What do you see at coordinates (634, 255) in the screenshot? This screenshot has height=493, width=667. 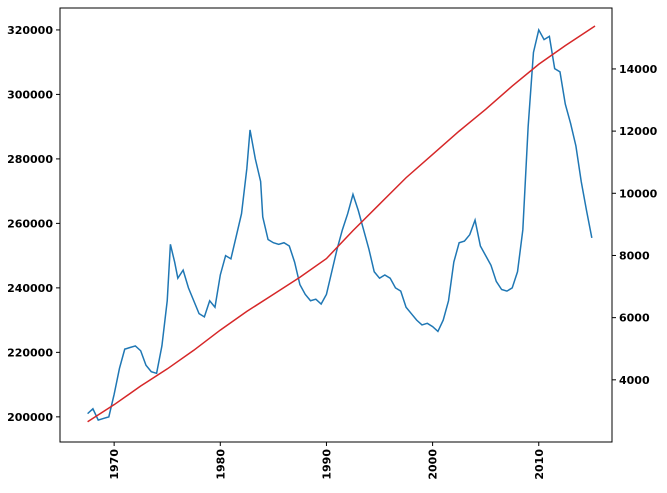 I see `y2-tick-label: 8000` at bounding box center [634, 255].